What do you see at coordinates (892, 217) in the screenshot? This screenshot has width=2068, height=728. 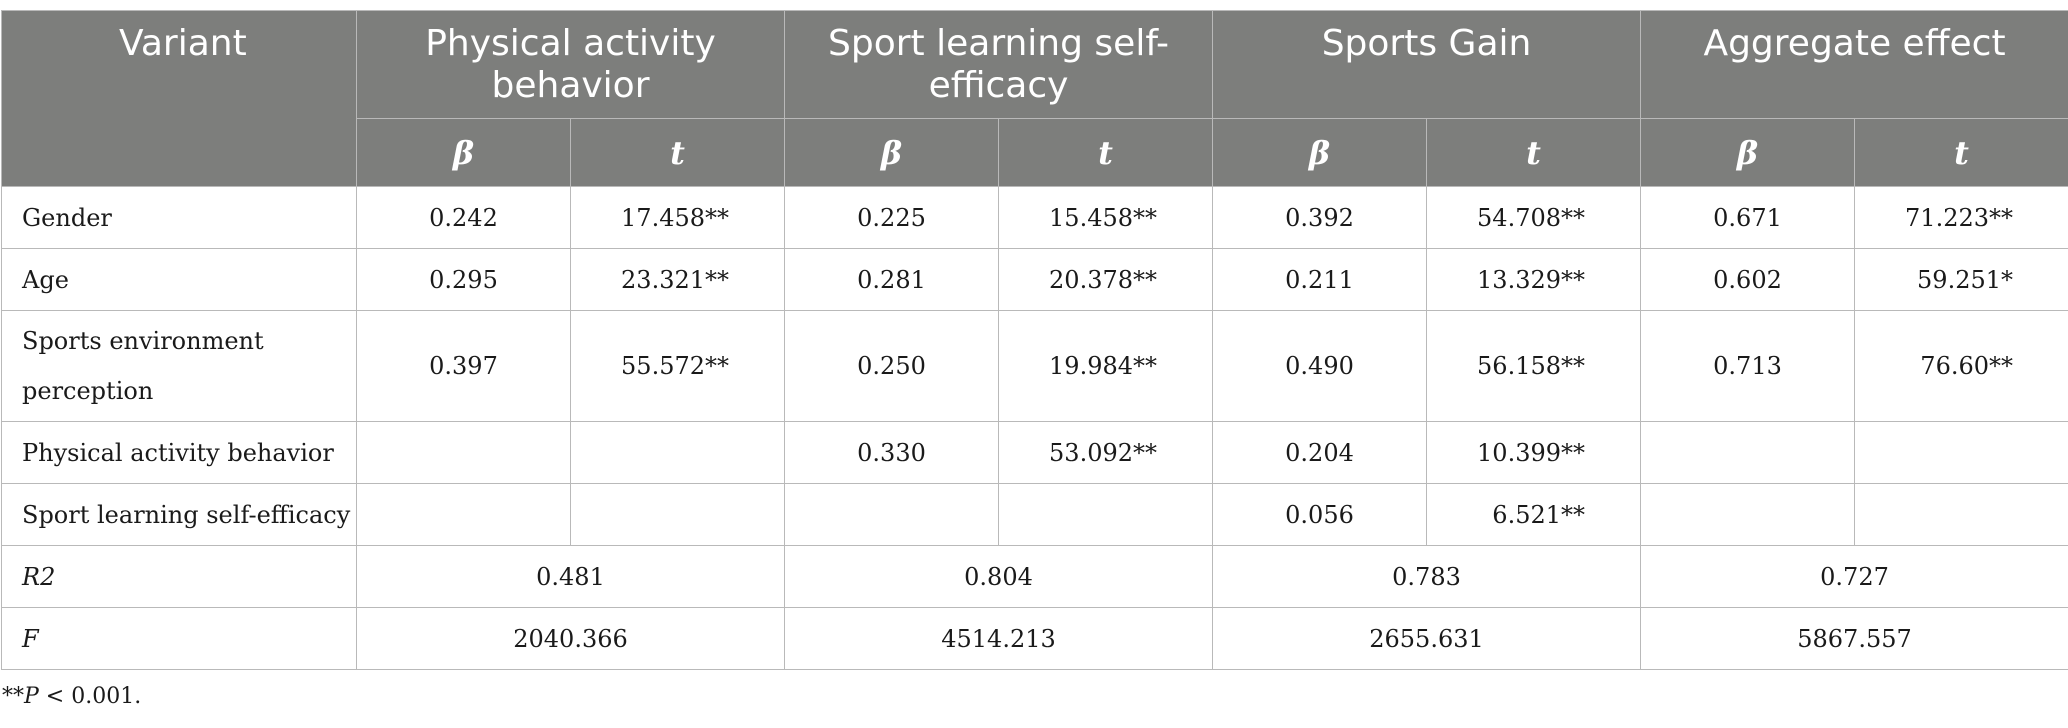 I see `beta-cell: 0.225` at bounding box center [892, 217].